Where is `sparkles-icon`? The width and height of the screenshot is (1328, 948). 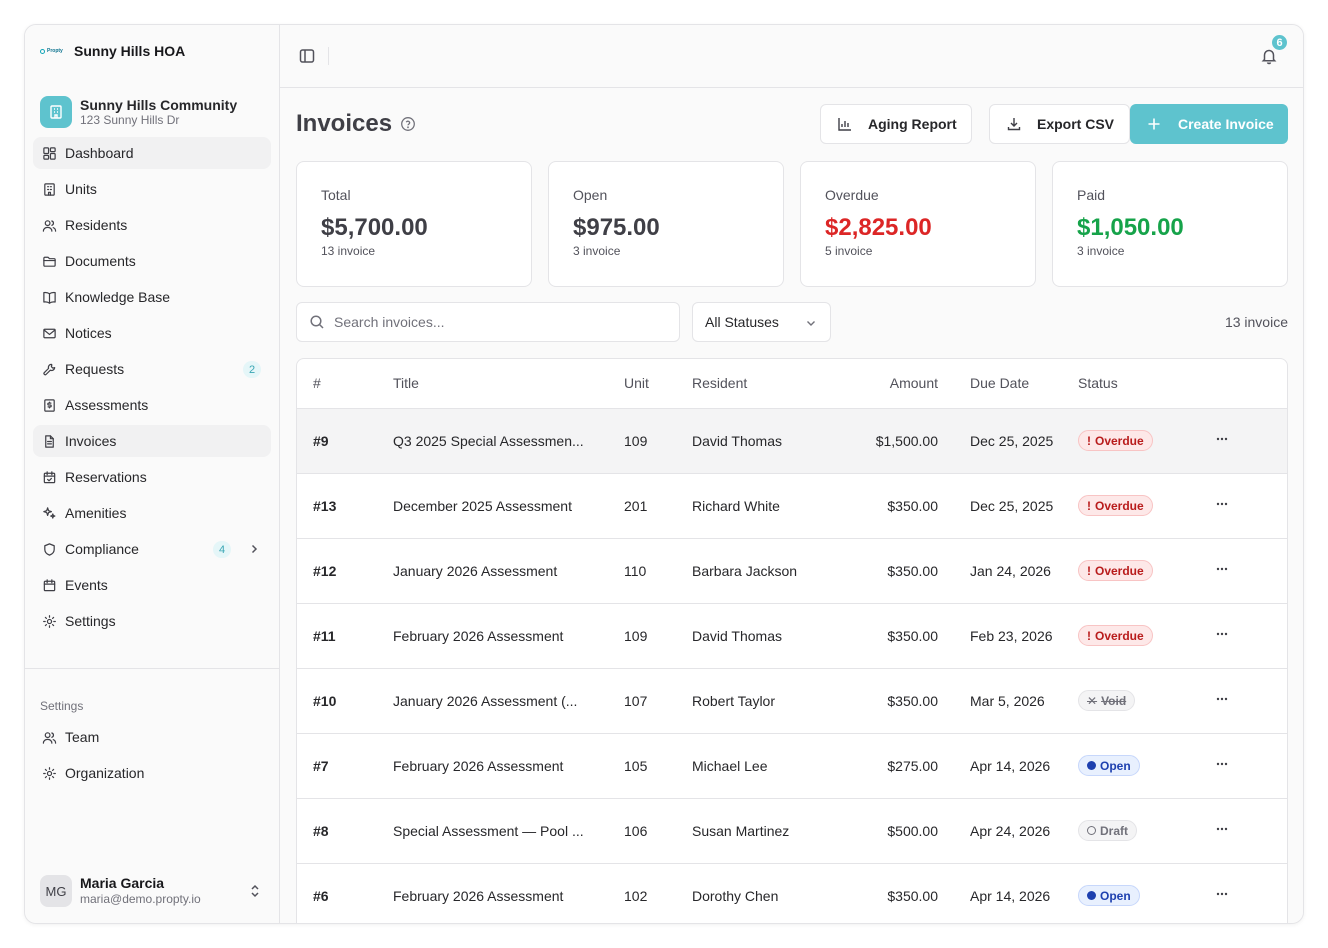 sparkles-icon is located at coordinates (49, 513).